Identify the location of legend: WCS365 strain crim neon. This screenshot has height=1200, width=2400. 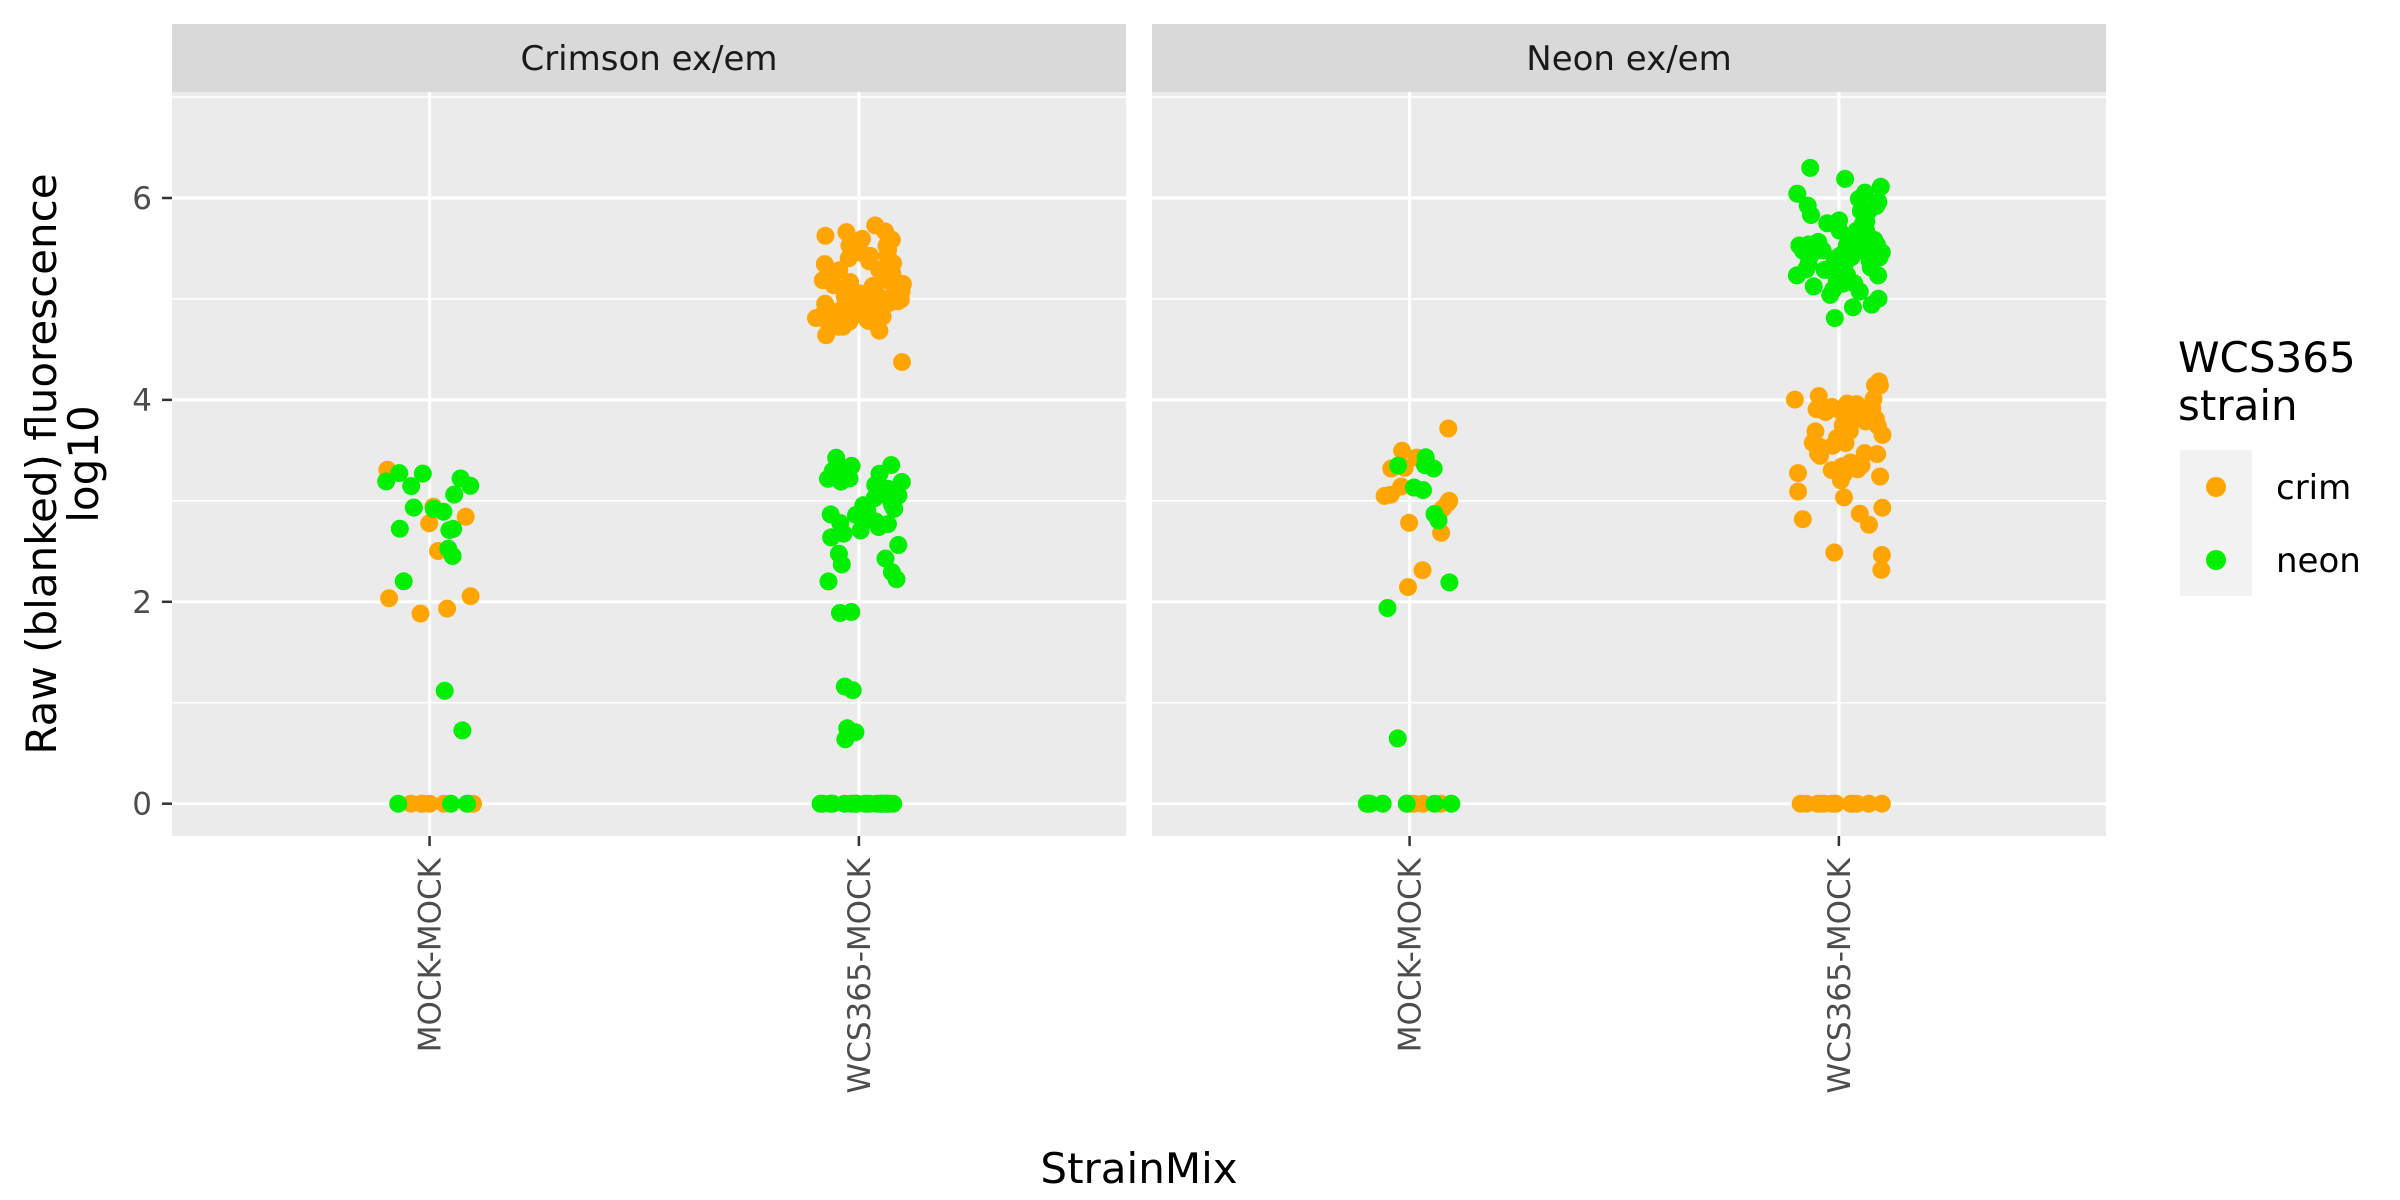
(2269, 464).